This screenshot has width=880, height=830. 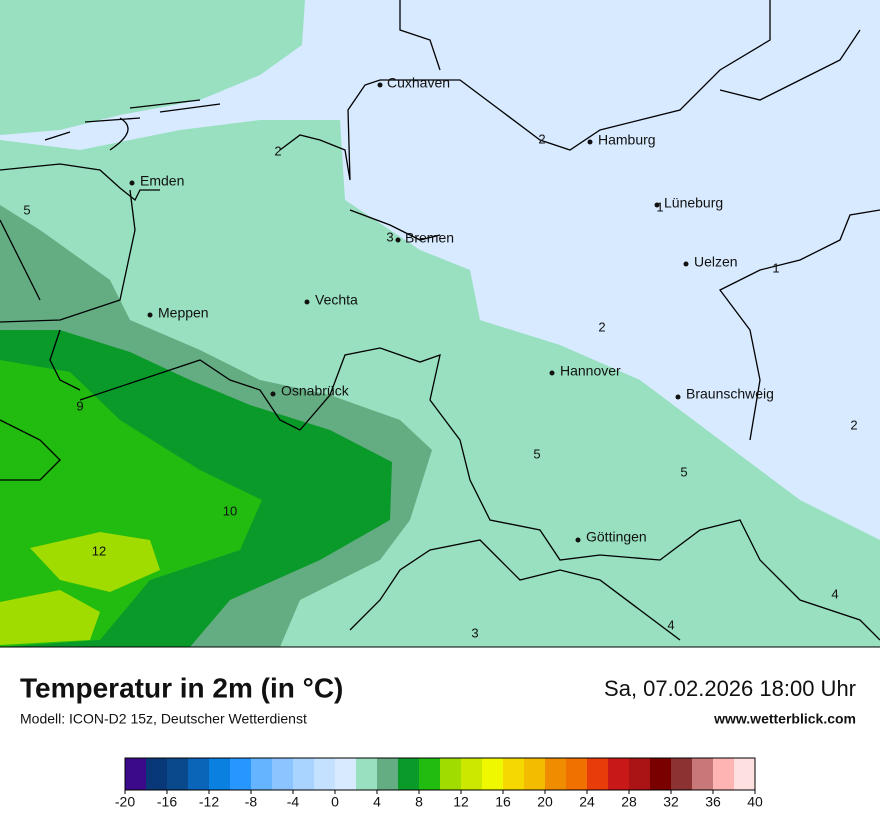 I want to click on city-label: Uelzen, so click(x=716, y=262).